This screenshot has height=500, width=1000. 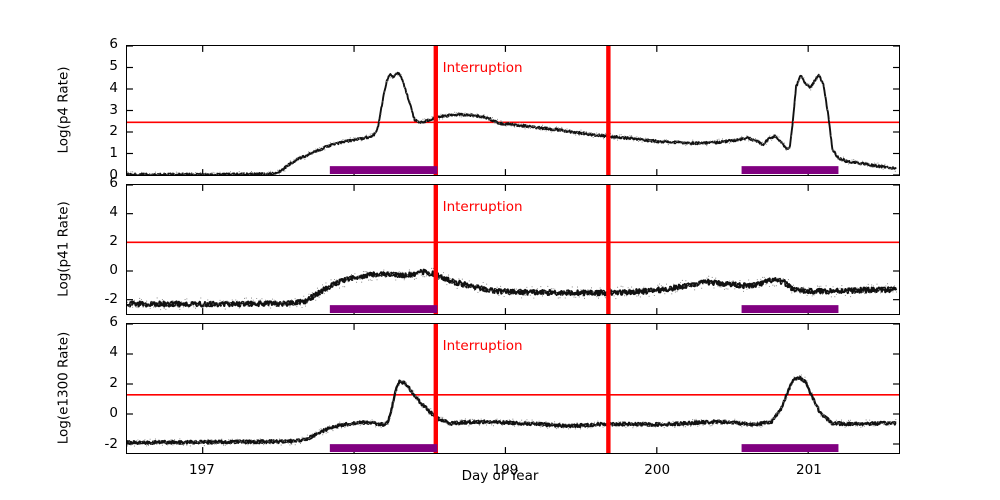 I want to click on data-series-p41, so click(x=512, y=289).